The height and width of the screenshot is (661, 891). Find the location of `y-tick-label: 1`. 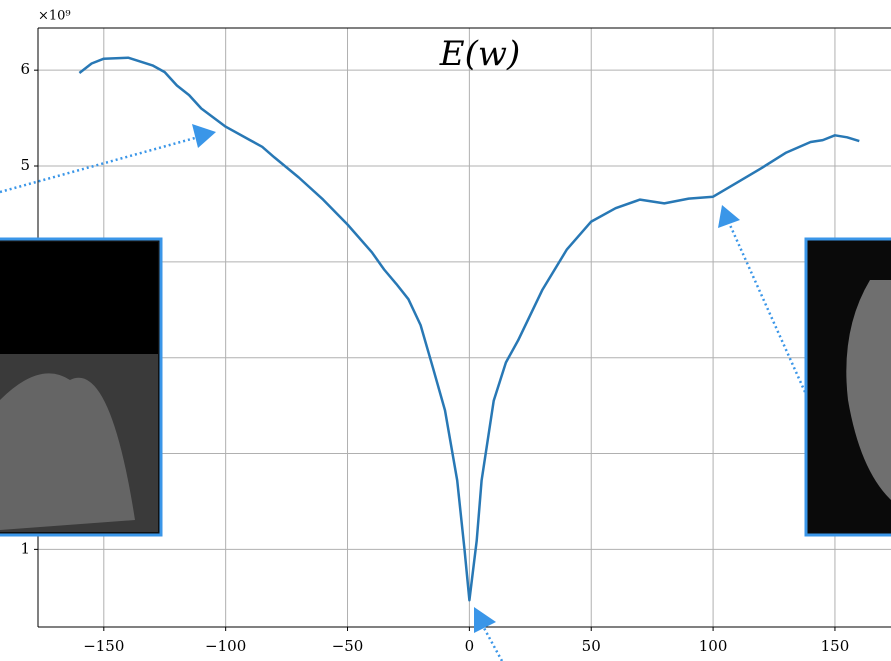

y-tick-label: 1 is located at coordinates (25, 548).